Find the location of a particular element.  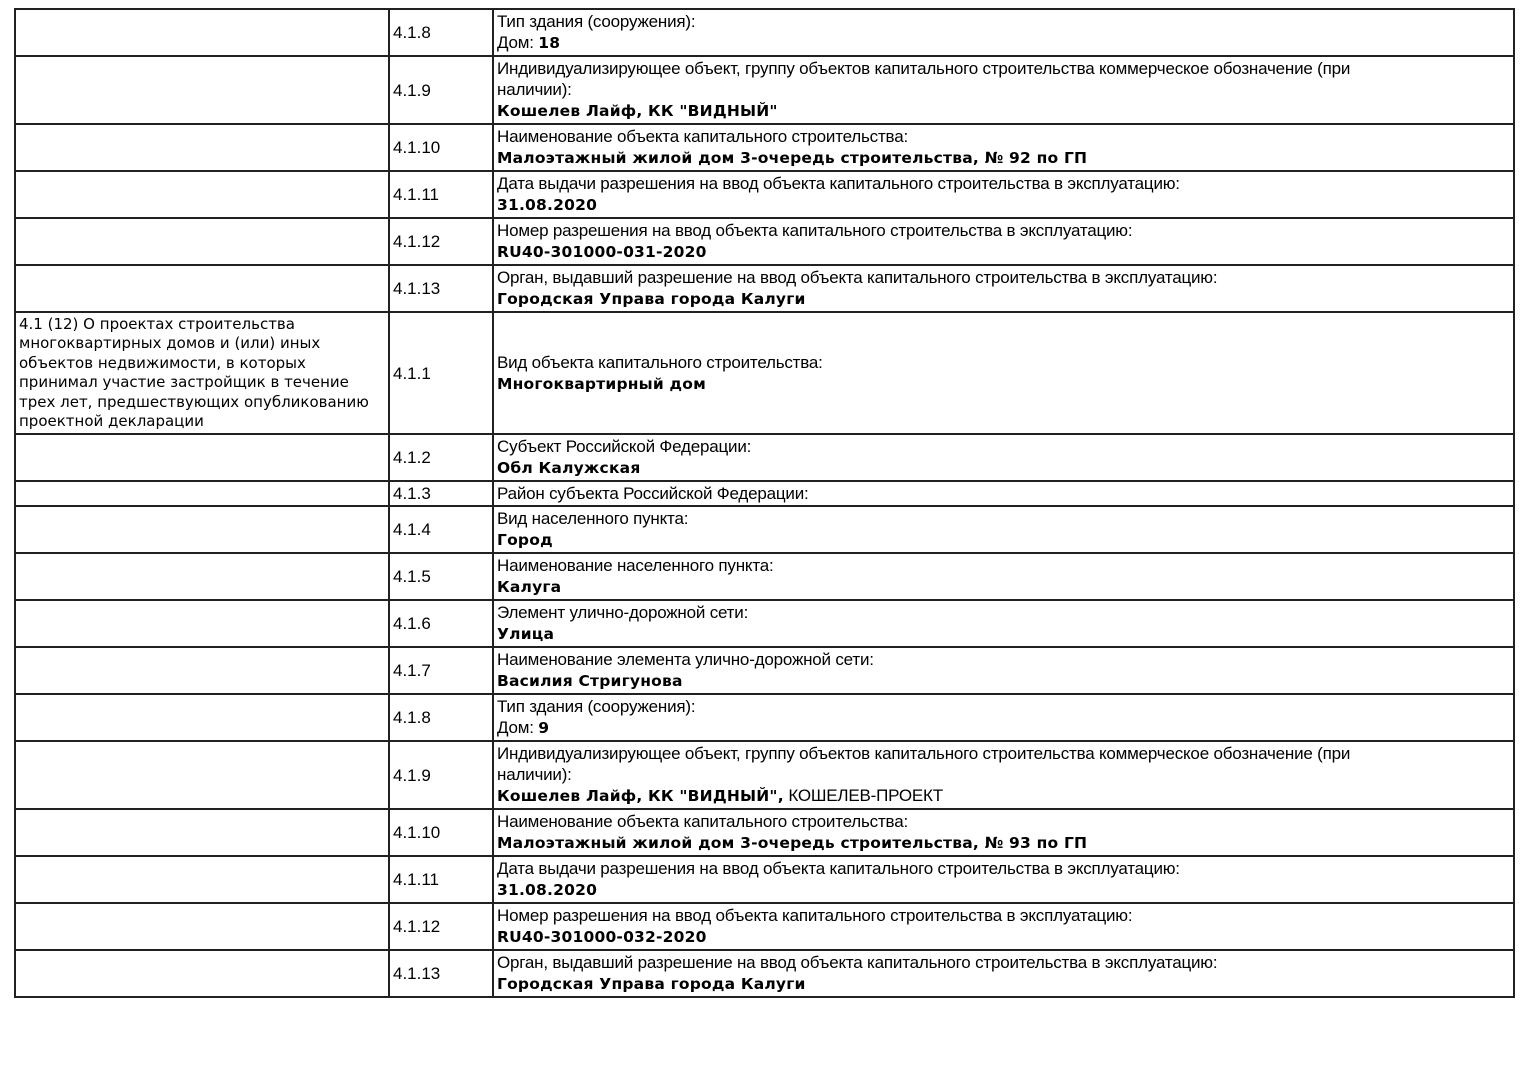

code-cell: 4.1.9 is located at coordinates (441, 775).